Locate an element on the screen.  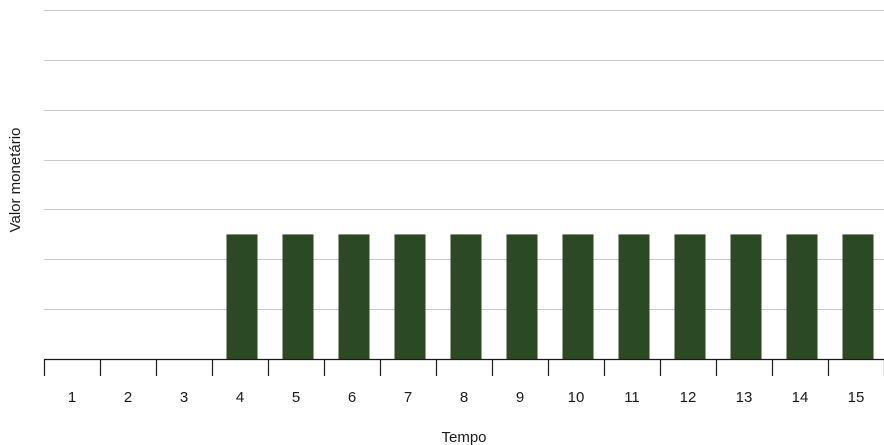
x-tick-label-1: 1 is located at coordinates (72, 397).